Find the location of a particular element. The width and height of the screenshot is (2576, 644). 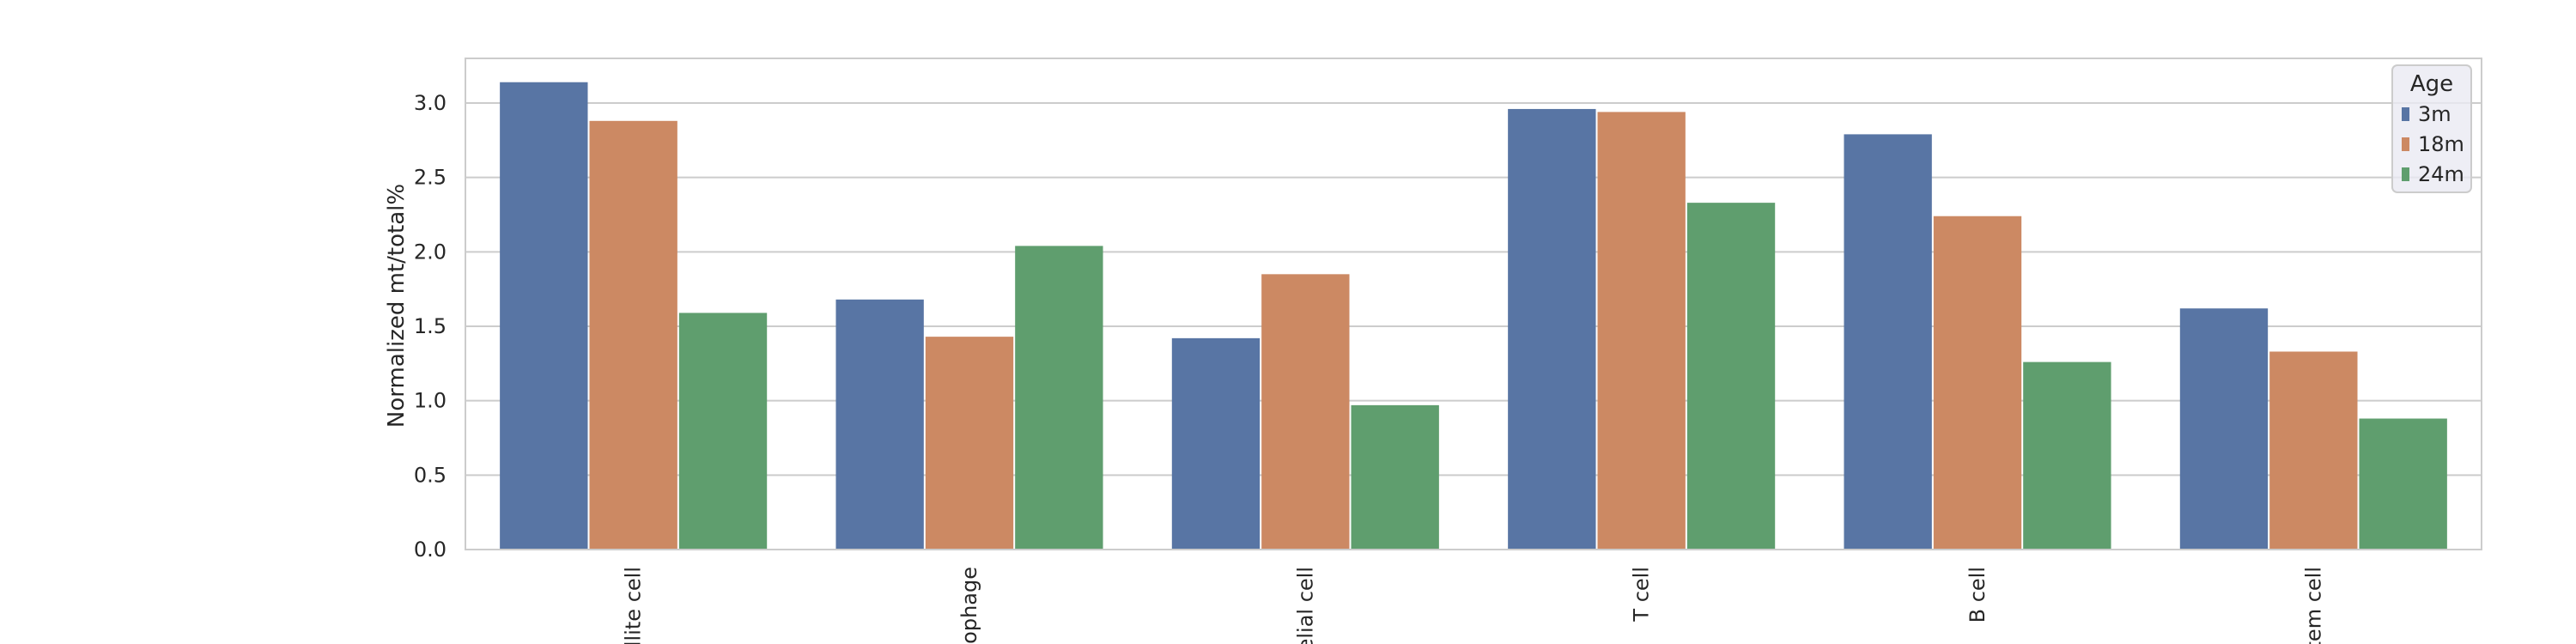

x-tick-label: B cell is located at coordinates (1977, 595).